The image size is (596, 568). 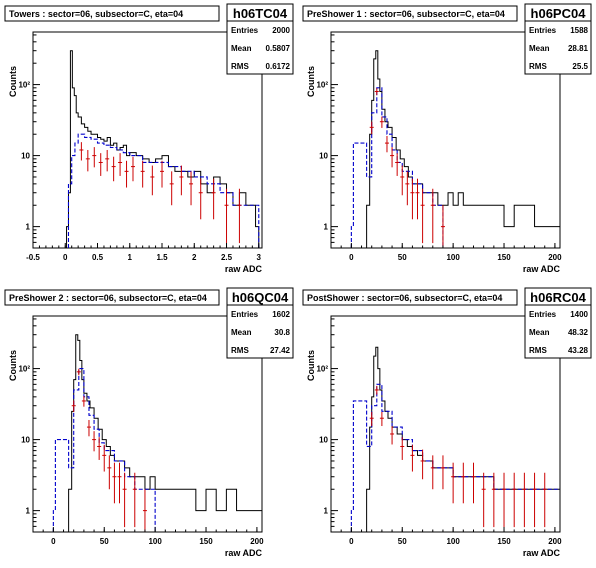 I want to click on stats-value: 25.5, so click(x=580, y=66).